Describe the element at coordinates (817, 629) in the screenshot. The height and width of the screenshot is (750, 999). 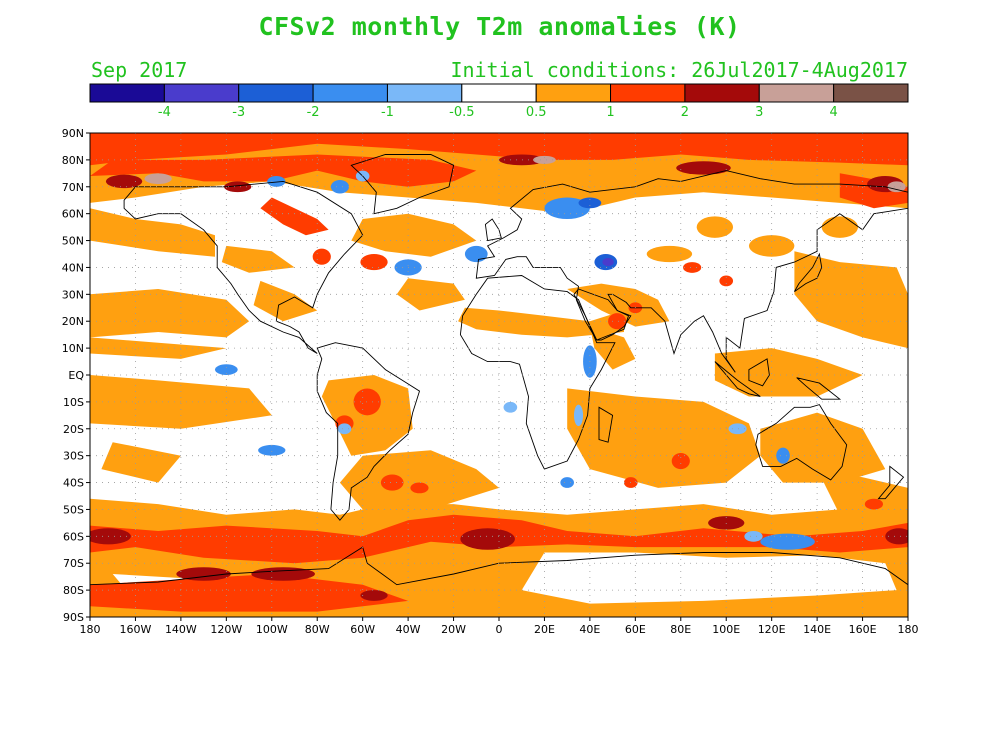
I see `lon-tick-label: 140E` at that location.